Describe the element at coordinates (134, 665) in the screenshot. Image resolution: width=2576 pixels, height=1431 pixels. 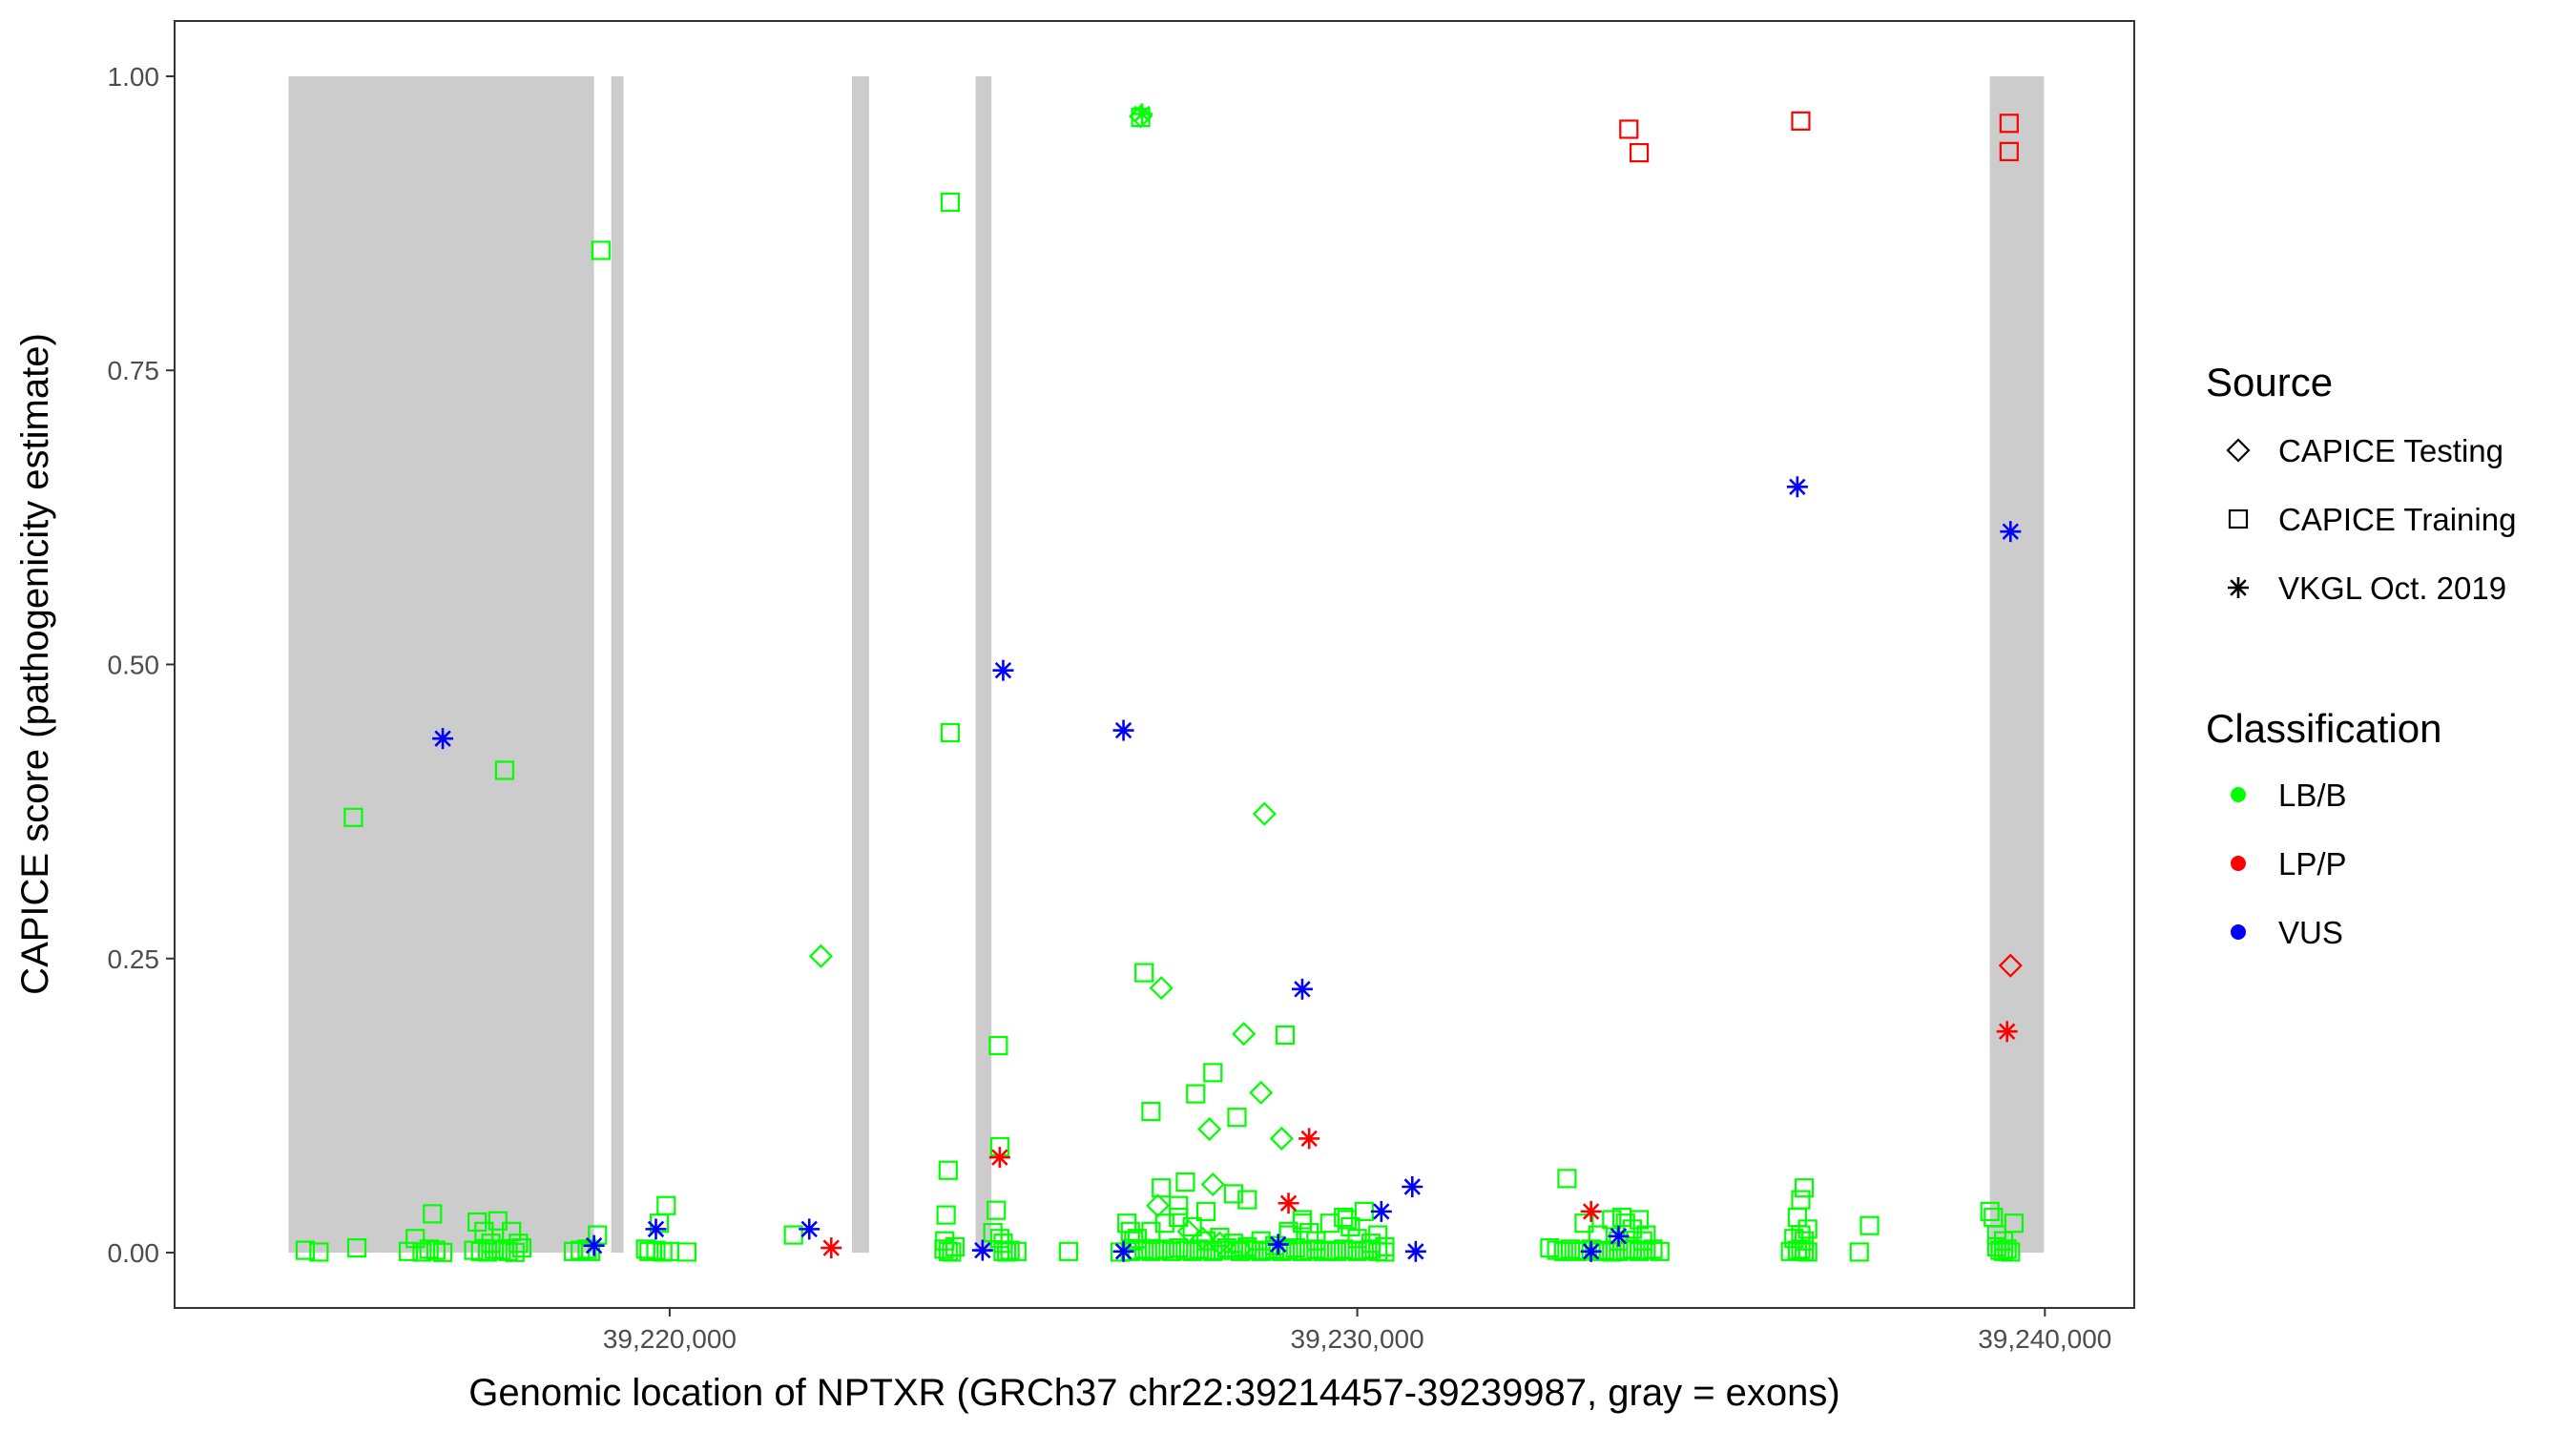
I see `y-tick-label-2: 0.50` at that location.